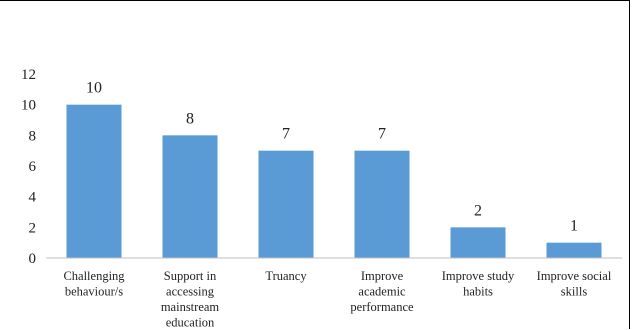  I want to click on y-axis-ticks: 0 2 4 6 8 10 12, so click(29, 167).